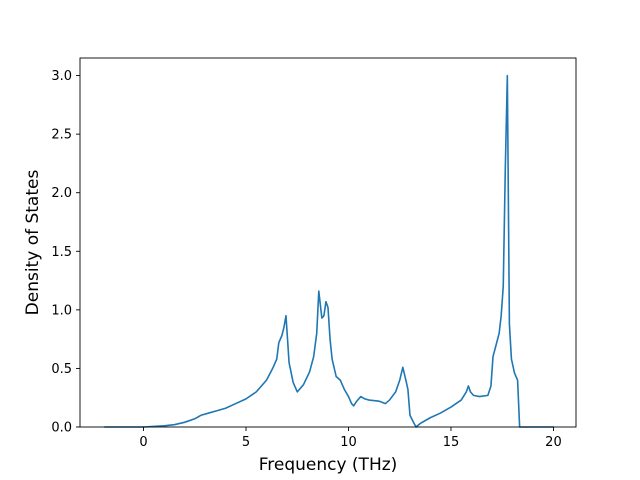 The width and height of the screenshot is (640, 480). Describe the element at coordinates (61, 252) in the screenshot. I see `y-tick-label: 1.5` at that location.